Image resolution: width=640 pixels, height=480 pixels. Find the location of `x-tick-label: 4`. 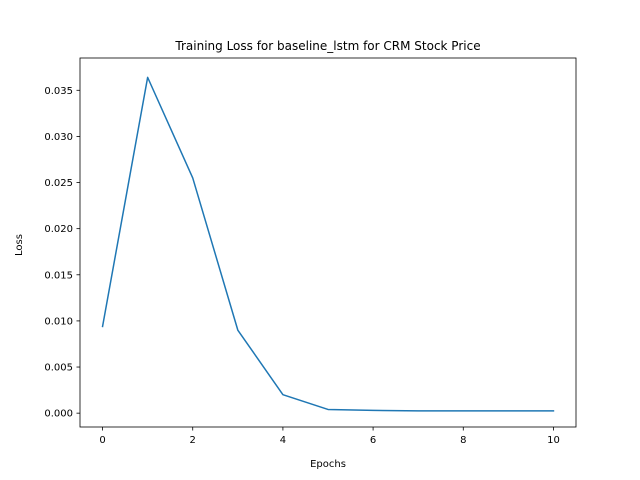

x-tick-label: 4 is located at coordinates (283, 440).